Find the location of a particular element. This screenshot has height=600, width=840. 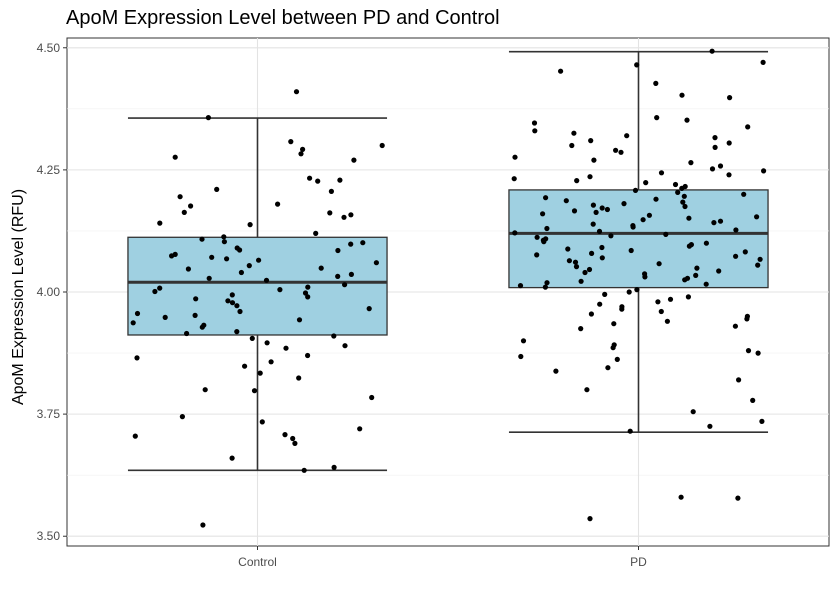

y-axis-ticks: 3.50 3.75 4.00 4.25 4.50 is located at coordinates (52, 292).